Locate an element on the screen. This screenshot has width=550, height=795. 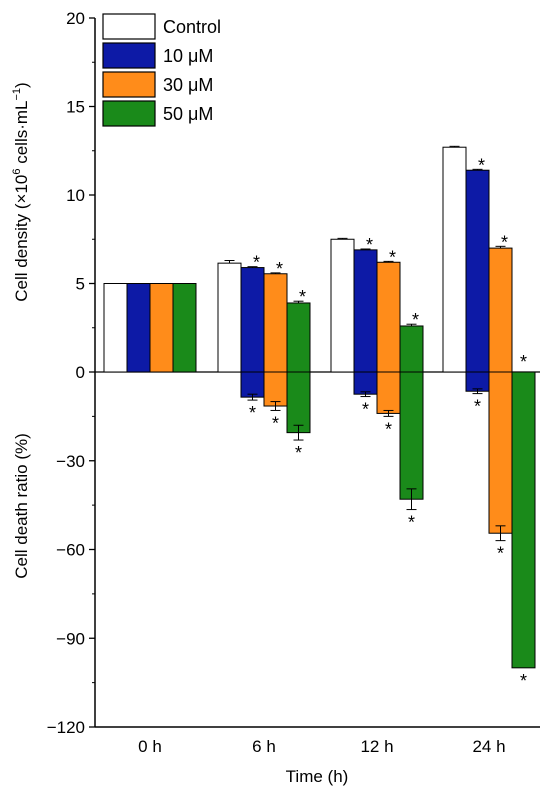
y-label-end: ) is located at coordinates (21, 85).